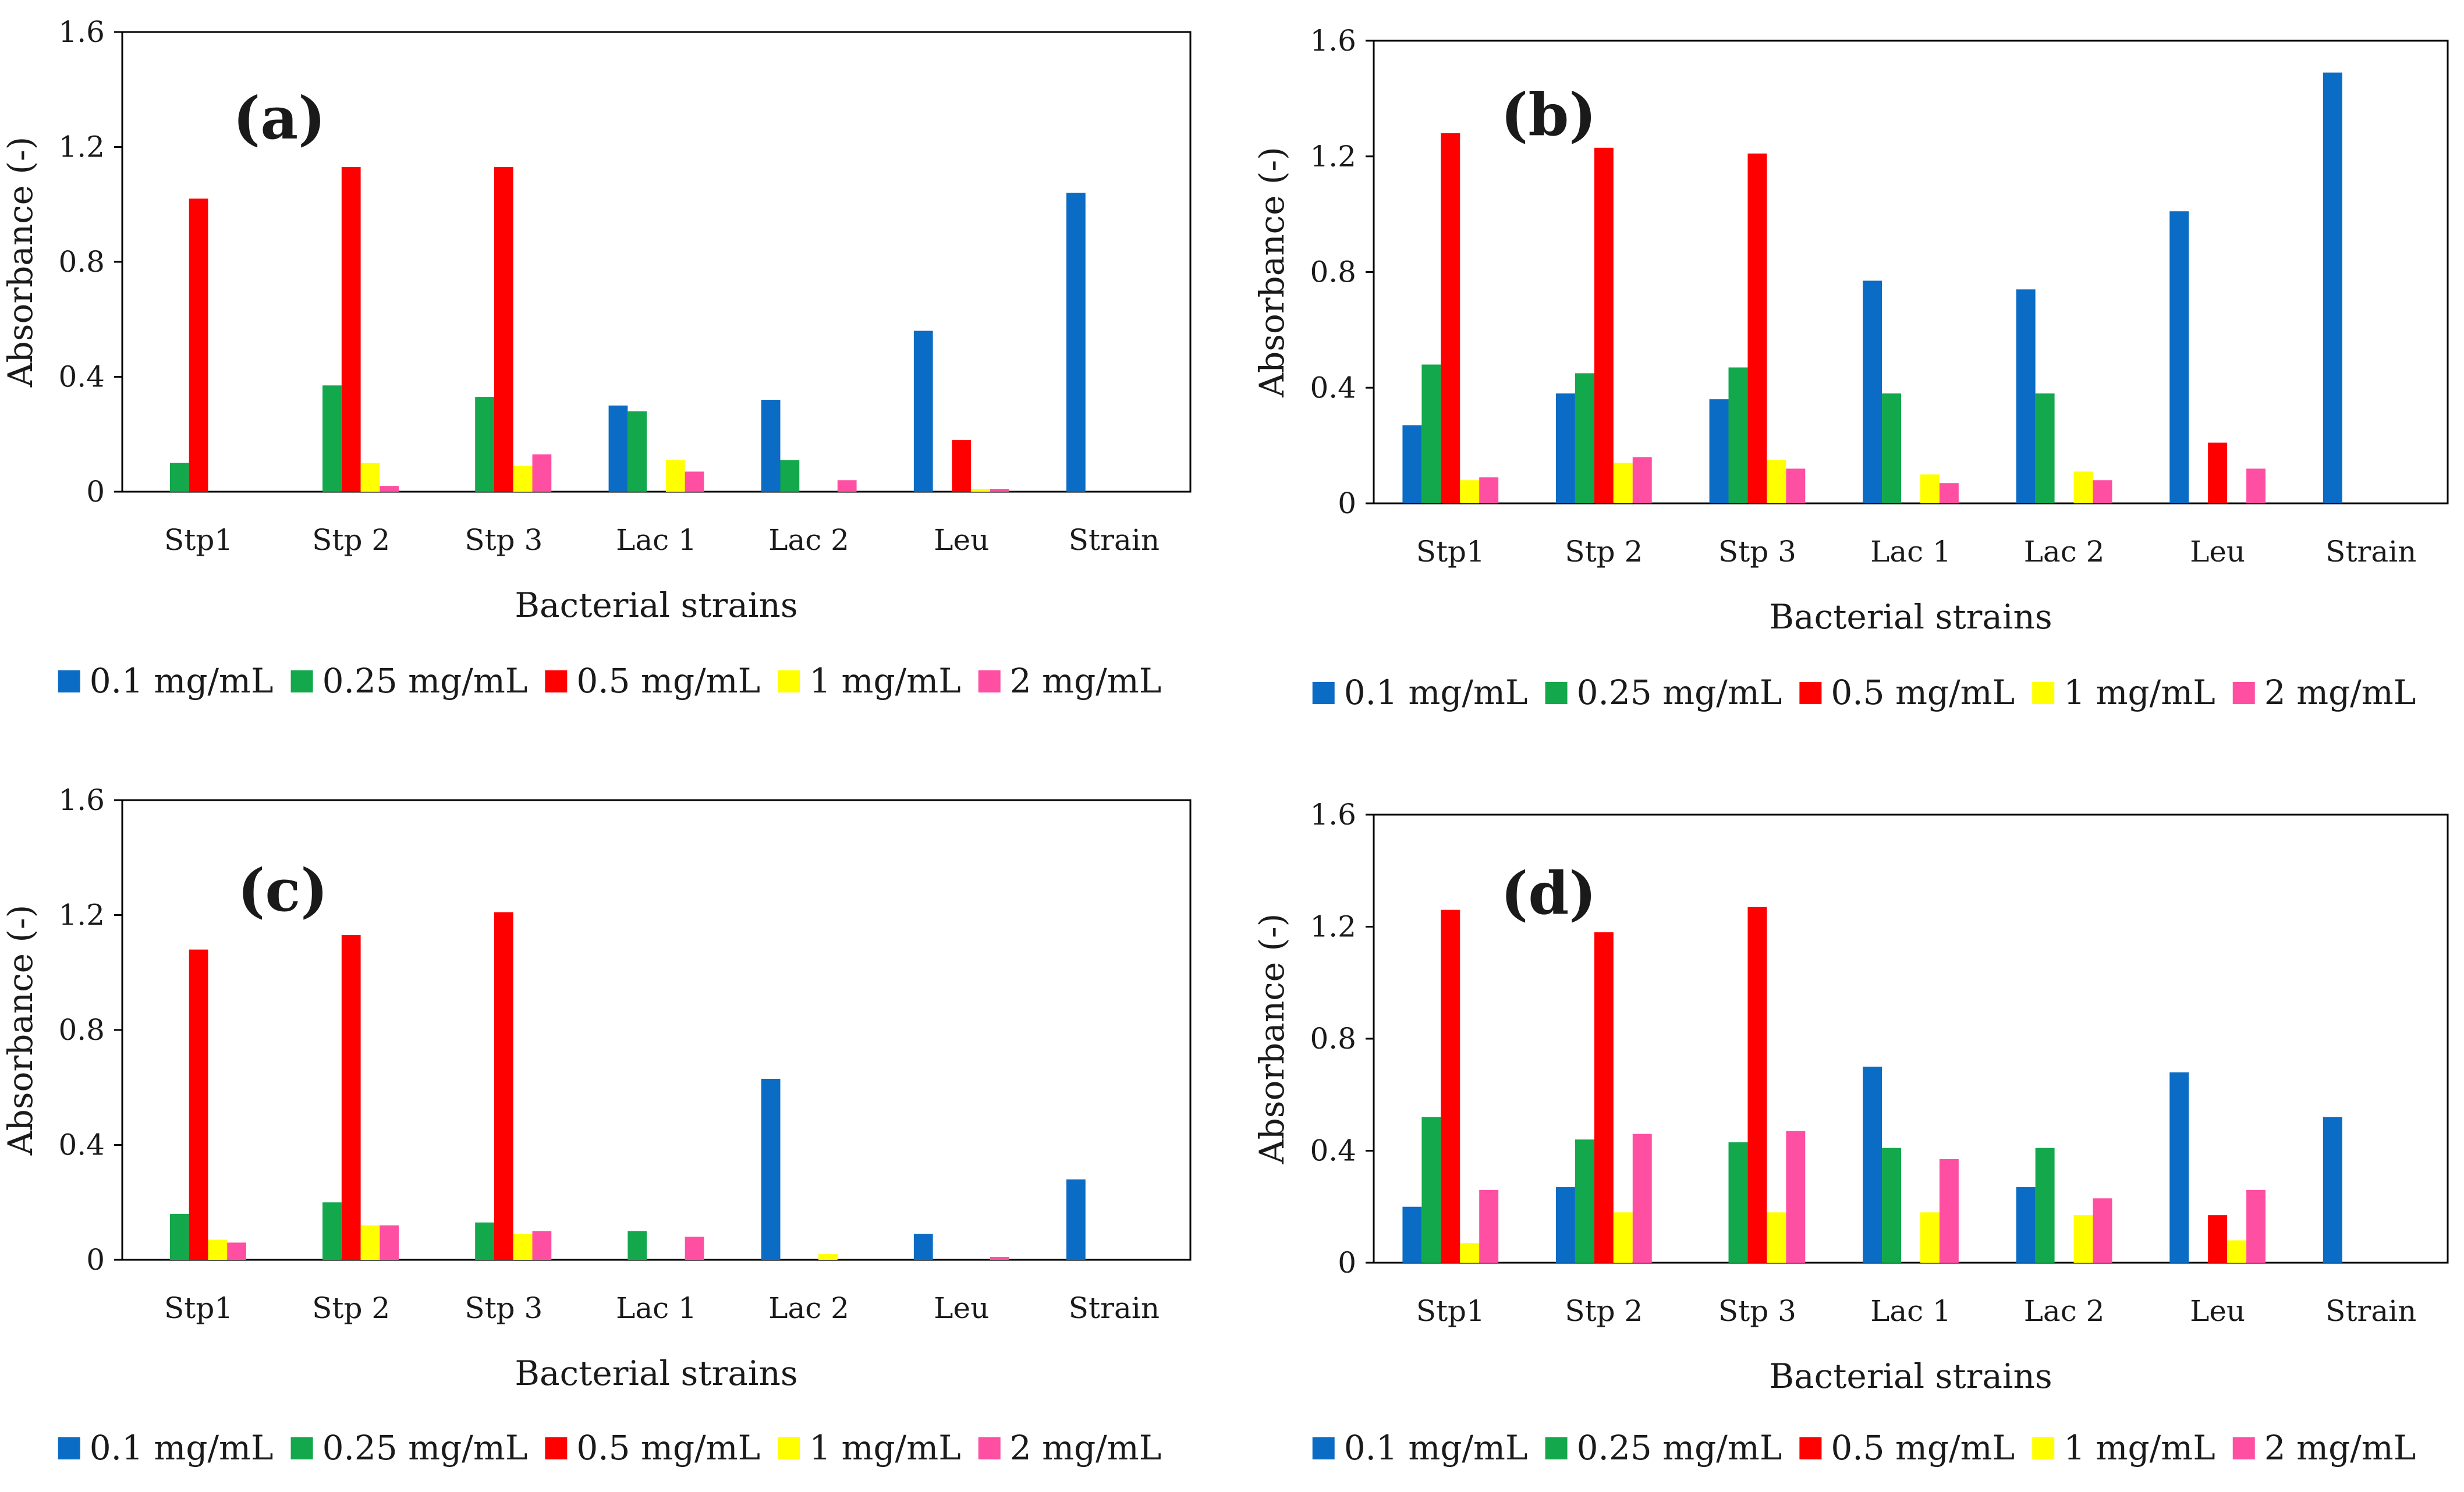 The width and height of the screenshot is (2464, 1492). Describe the element at coordinates (1412, 464) in the screenshot. I see `bar-stp1-0-1-mg-ml` at that location.